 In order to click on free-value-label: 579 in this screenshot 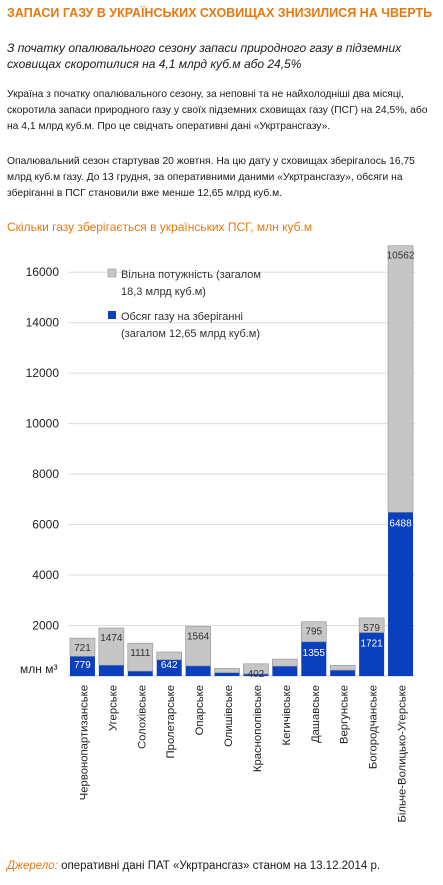, I will do `click(371, 628)`.